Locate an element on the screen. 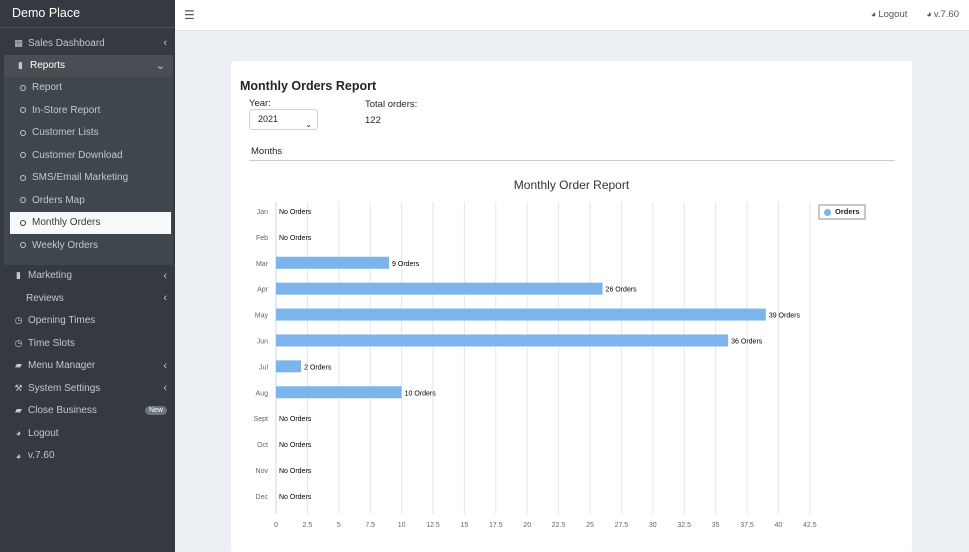  sidebar-item-marketing: ▮ Marketing ‹ is located at coordinates (87, 276).